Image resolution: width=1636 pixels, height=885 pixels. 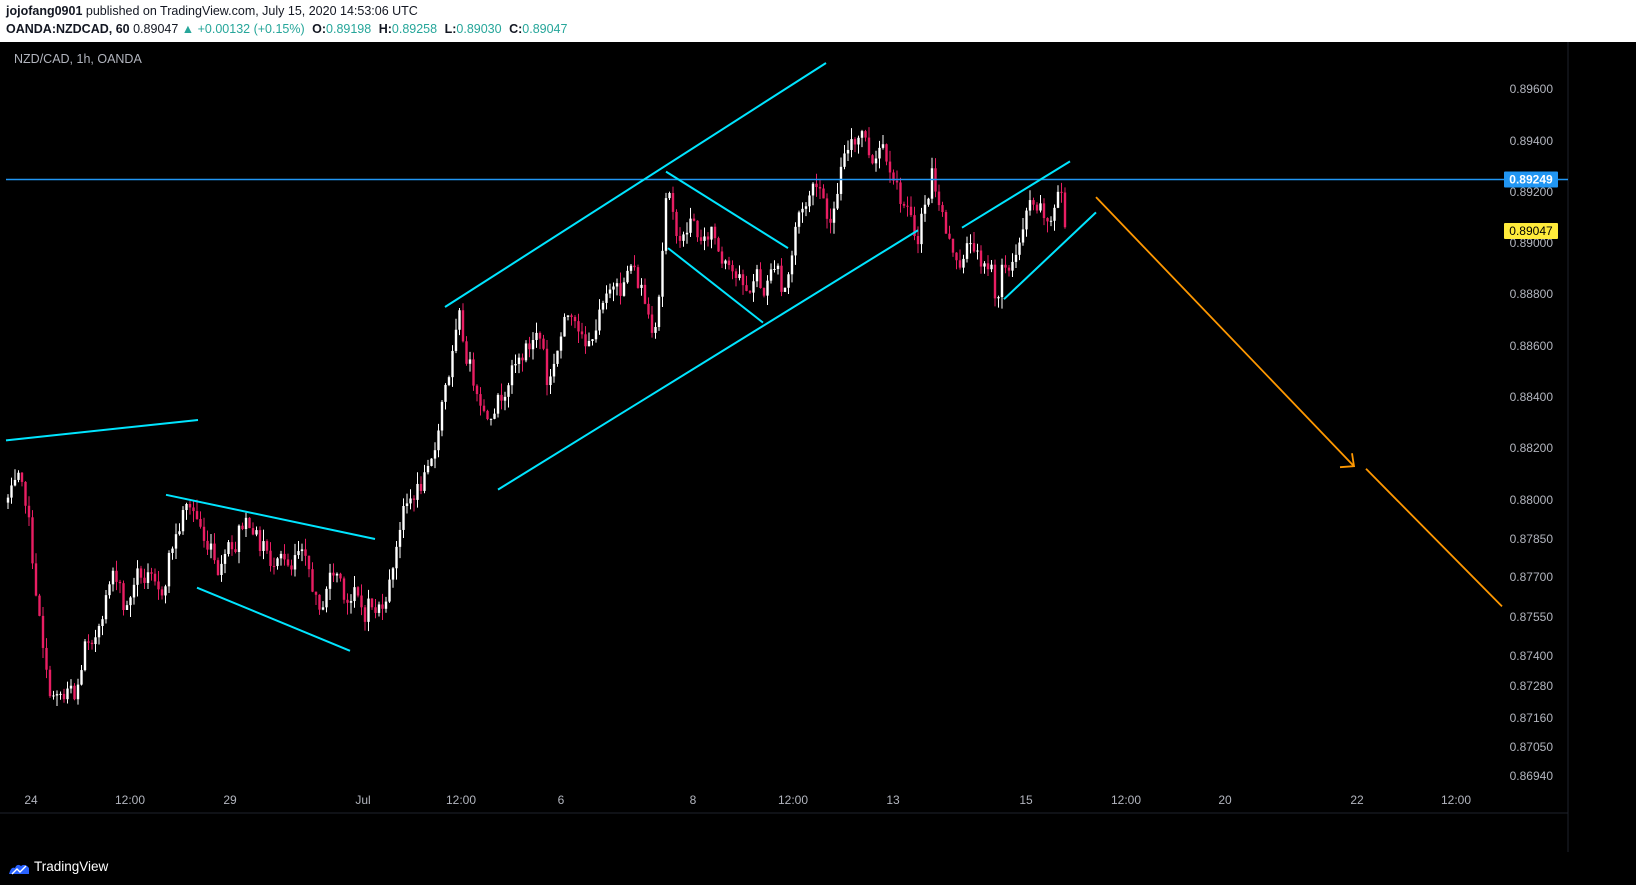 What do you see at coordinates (1532, 656) in the screenshot?
I see `y-tick-label: 0.87400` at bounding box center [1532, 656].